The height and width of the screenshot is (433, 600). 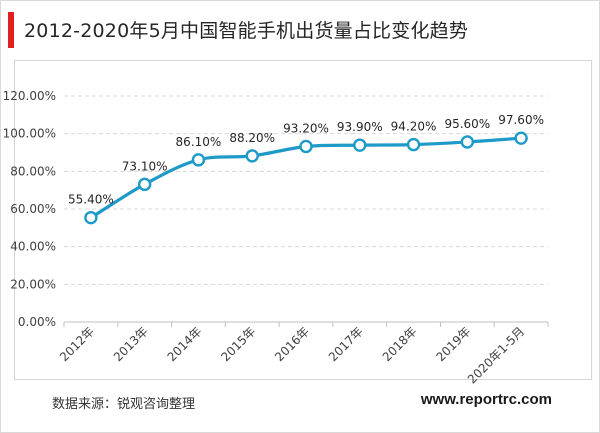 What do you see at coordinates (29, 134) in the screenshot?
I see `y-tick-label: 100.00%` at bounding box center [29, 134].